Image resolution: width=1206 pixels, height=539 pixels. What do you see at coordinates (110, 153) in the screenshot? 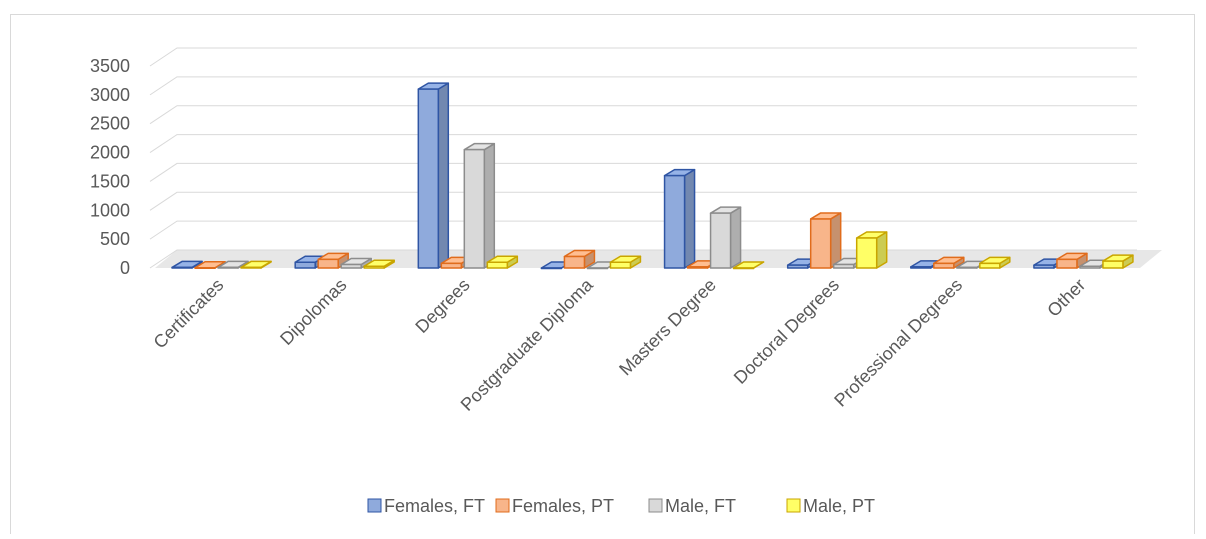
I see `y-tick-label: 2000` at bounding box center [110, 153].